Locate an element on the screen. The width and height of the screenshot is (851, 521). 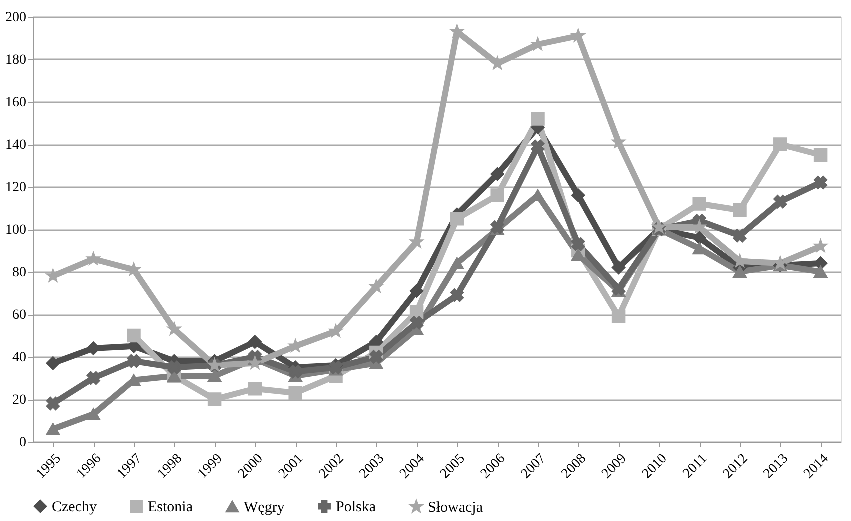
y-tick-label: 0 is located at coordinates (23, 443).